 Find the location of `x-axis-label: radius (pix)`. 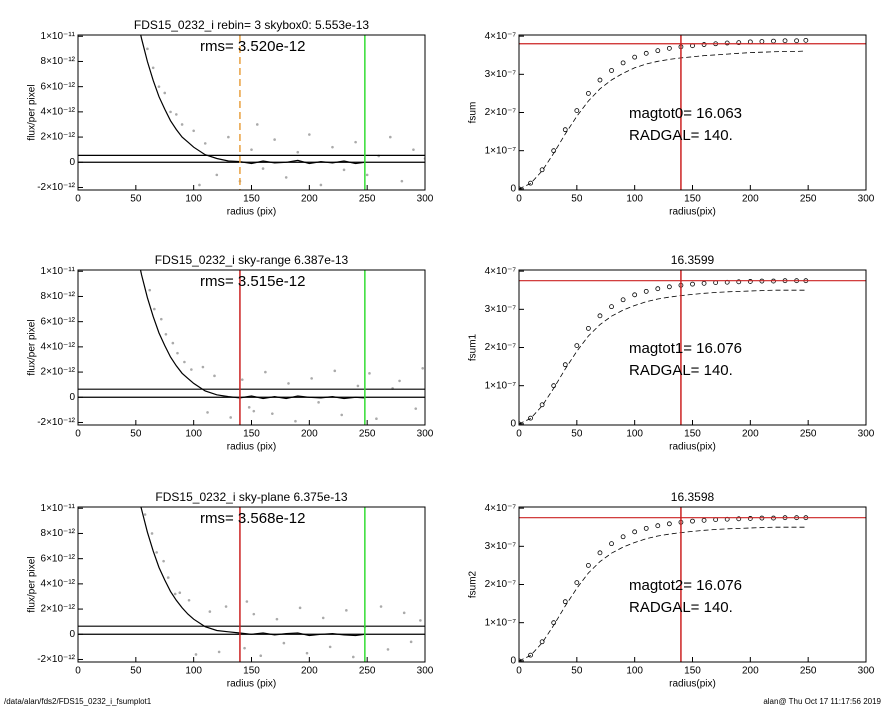

x-axis-label: radius (pix) is located at coordinates (251, 684).